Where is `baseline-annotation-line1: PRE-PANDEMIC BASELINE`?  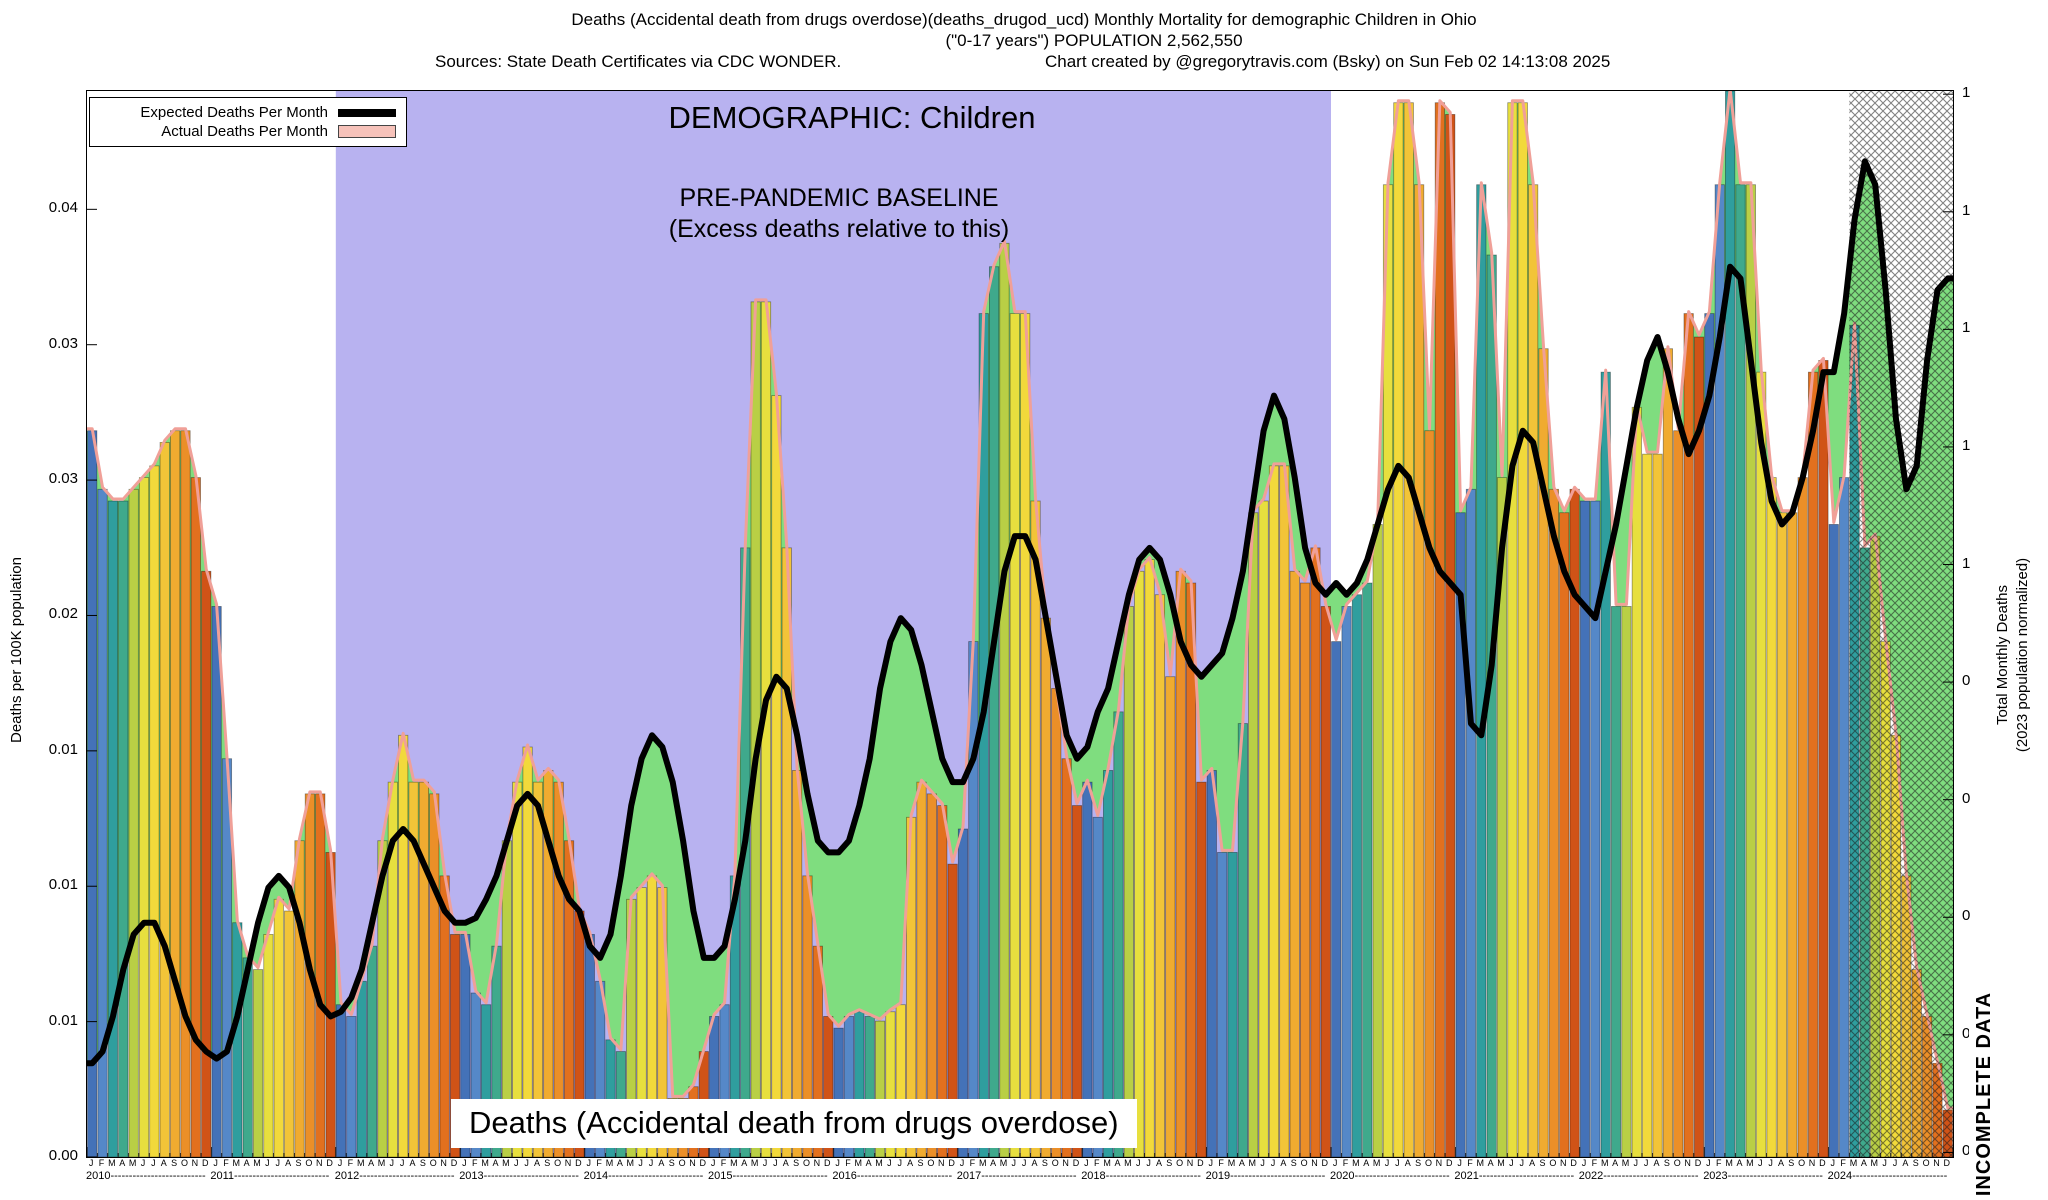 baseline-annotation-line1: PRE-PANDEMIC BASELINE is located at coordinates (839, 198).